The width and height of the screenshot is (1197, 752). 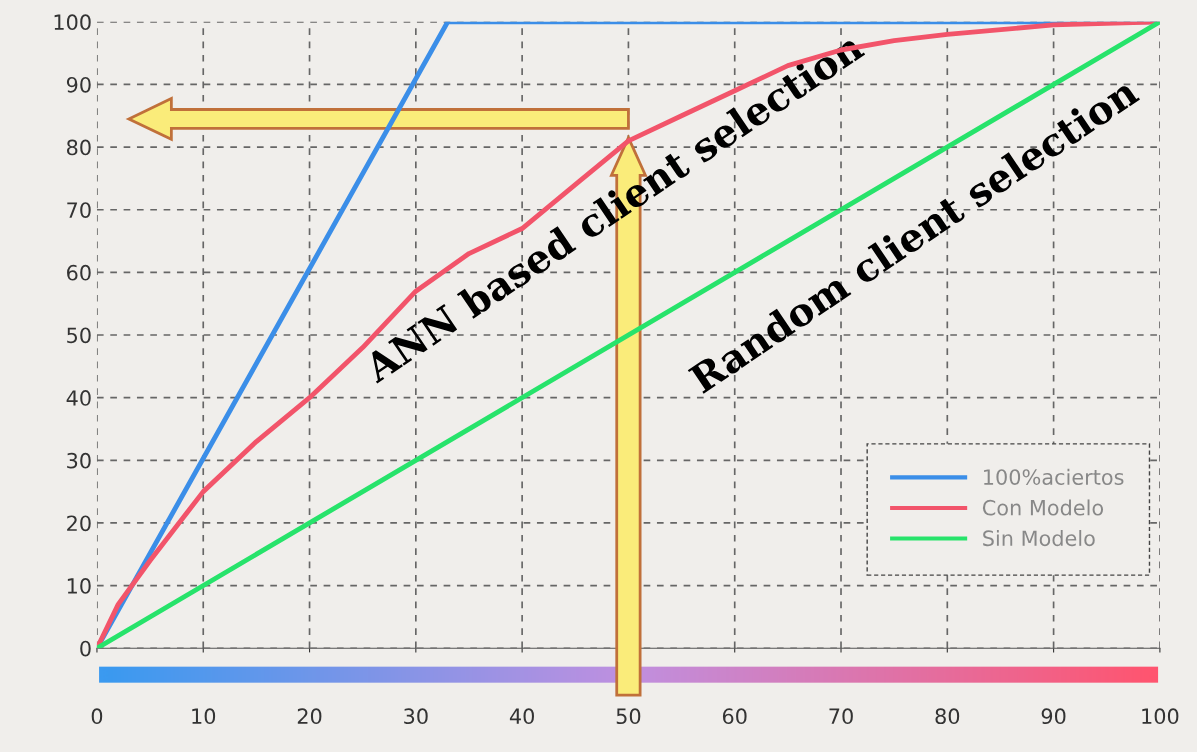 I want to click on y-tick-label: 10, so click(x=79, y=586).